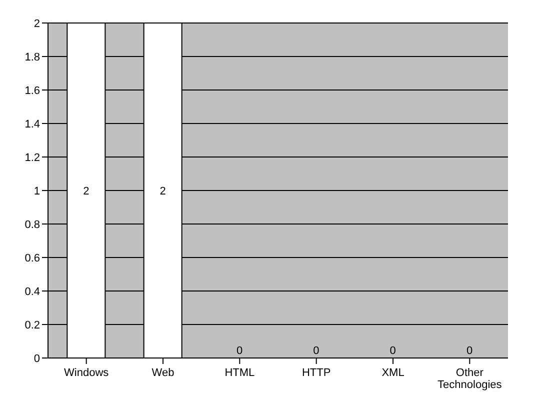 The height and width of the screenshot is (410, 538). What do you see at coordinates (163, 373) in the screenshot?
I see `x-tick-label: Web` at bounding box center [163, 373].